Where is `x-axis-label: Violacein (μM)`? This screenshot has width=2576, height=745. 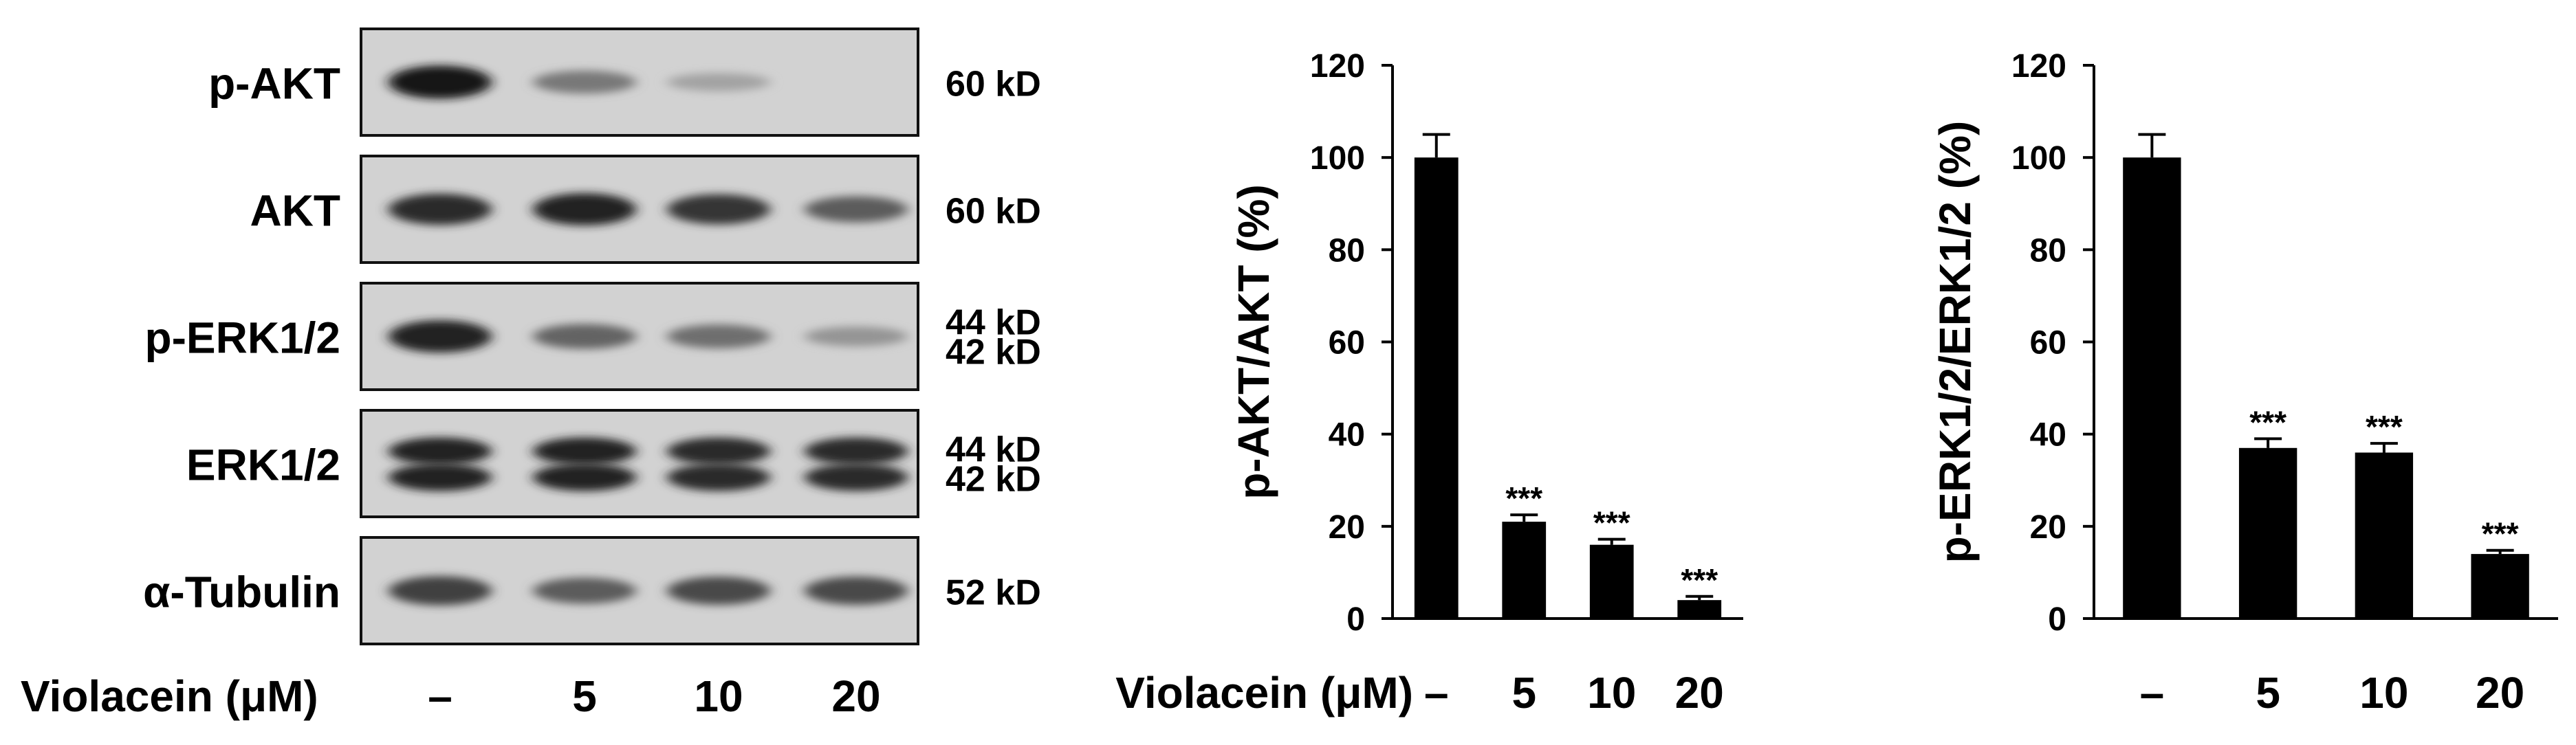 x-axis-label: Violacein (μM) is located at coordinates (1264, 693).